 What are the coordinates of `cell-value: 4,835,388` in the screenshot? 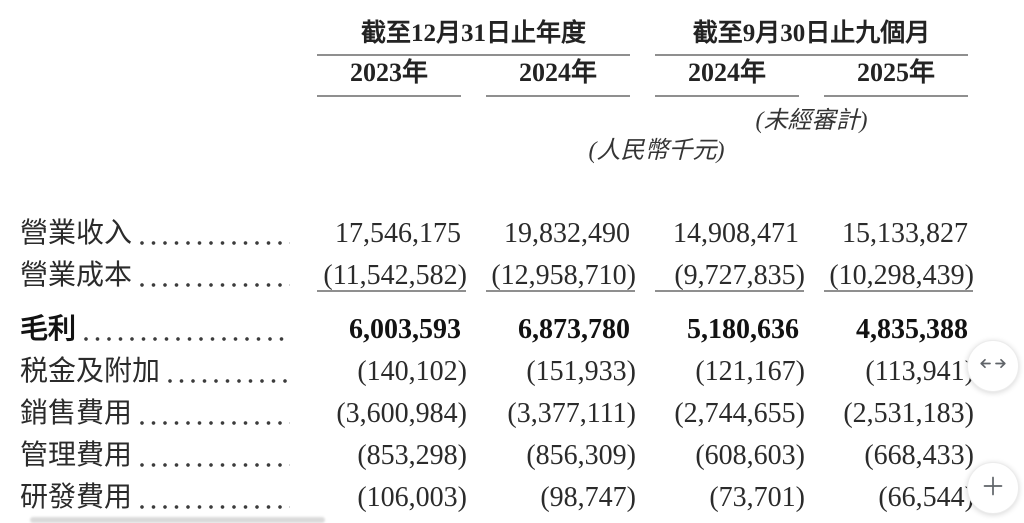 It's located at (912, 329).